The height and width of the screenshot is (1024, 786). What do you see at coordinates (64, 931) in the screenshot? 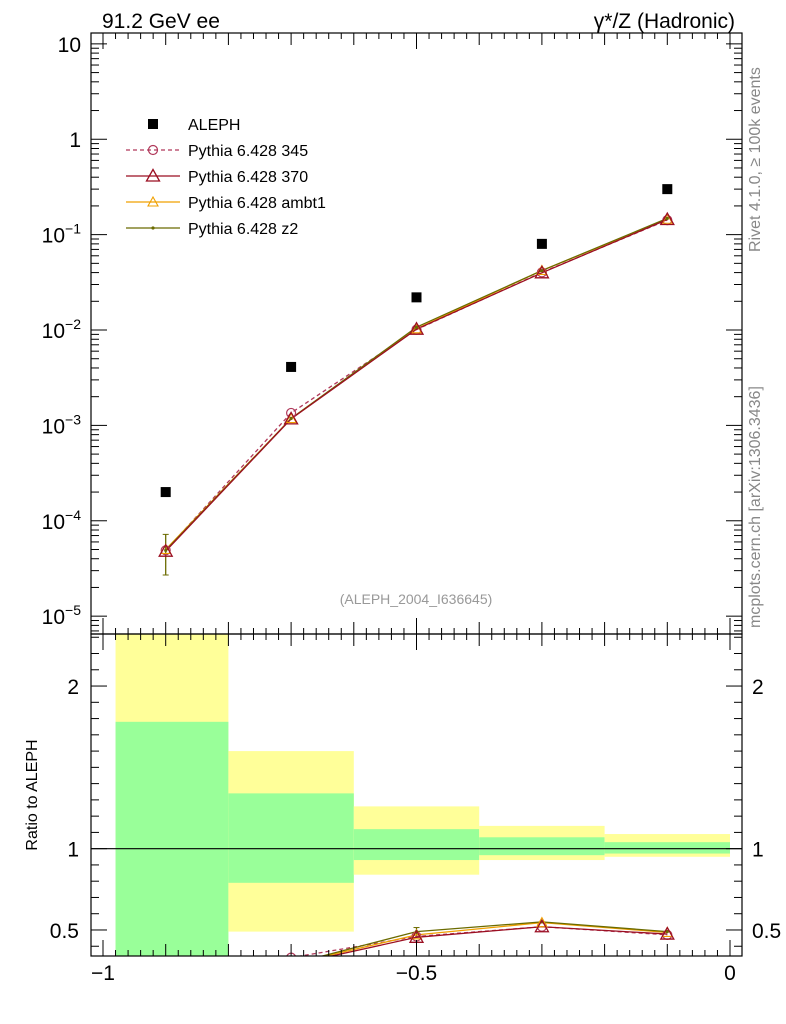
I see `ratio-y-tick-label-left: 0.5` at bounding box center [64, 931].